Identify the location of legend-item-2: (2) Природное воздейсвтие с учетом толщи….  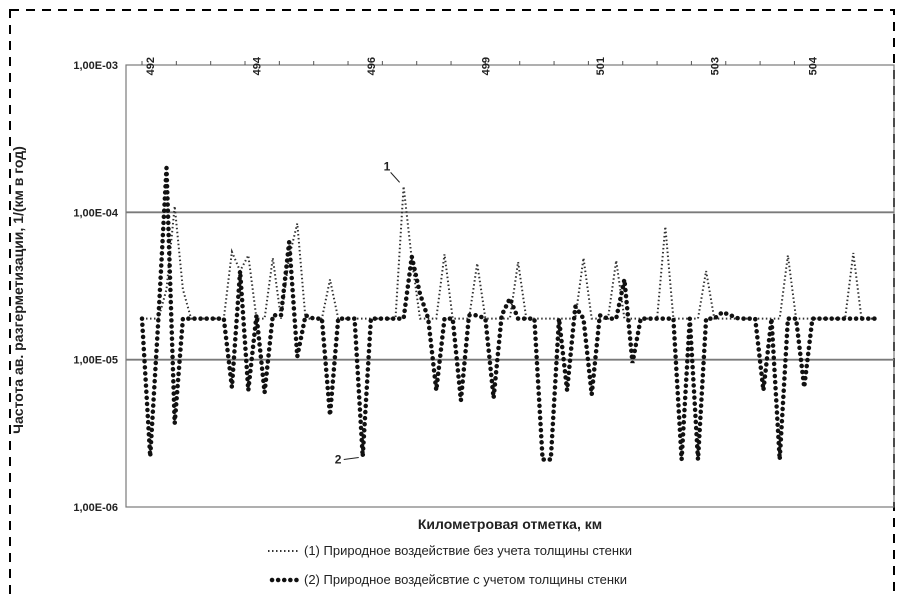
(448, 579).